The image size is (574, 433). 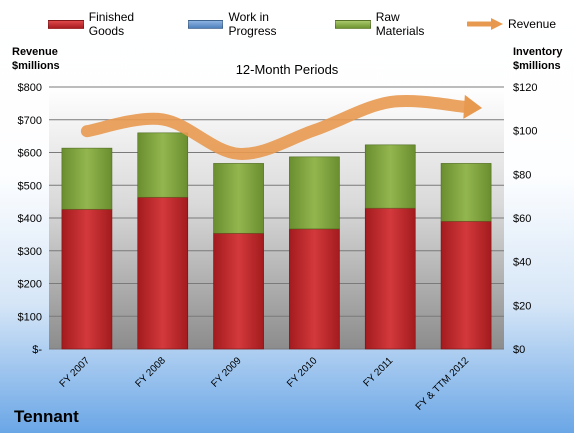 What do you see at coordinates (519, 350) in the screenshot?
I see `right-tick-label: $0` at bounding box center [519, 350].